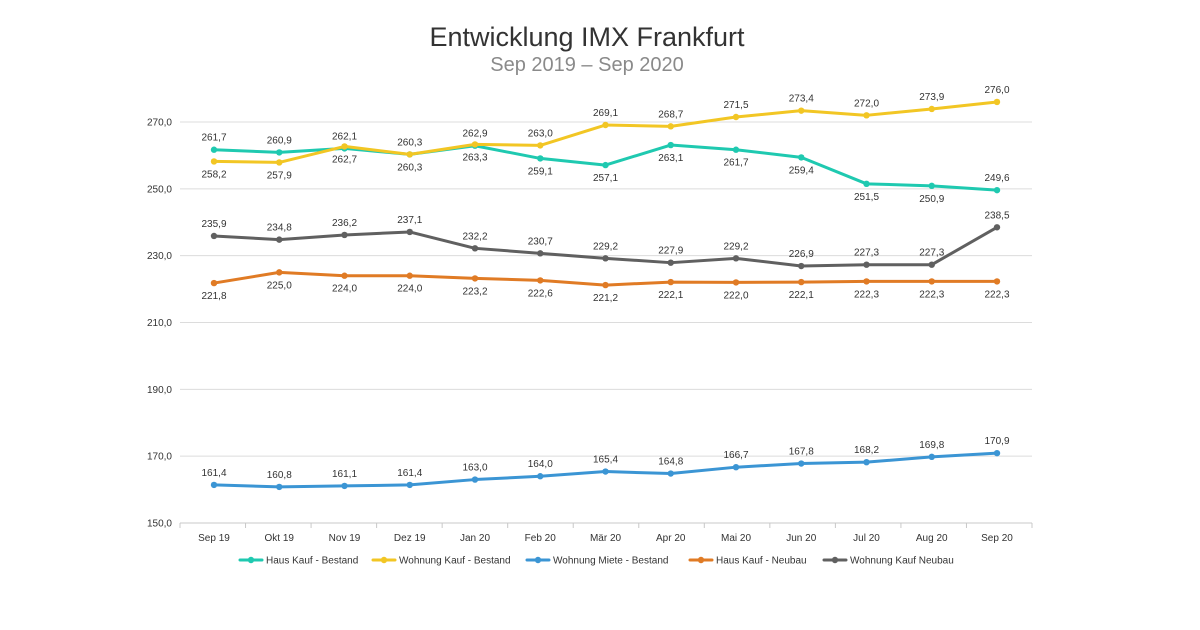  I want to click on legend-label: Wohnung Kauf - Bestand, so click(455, 561).